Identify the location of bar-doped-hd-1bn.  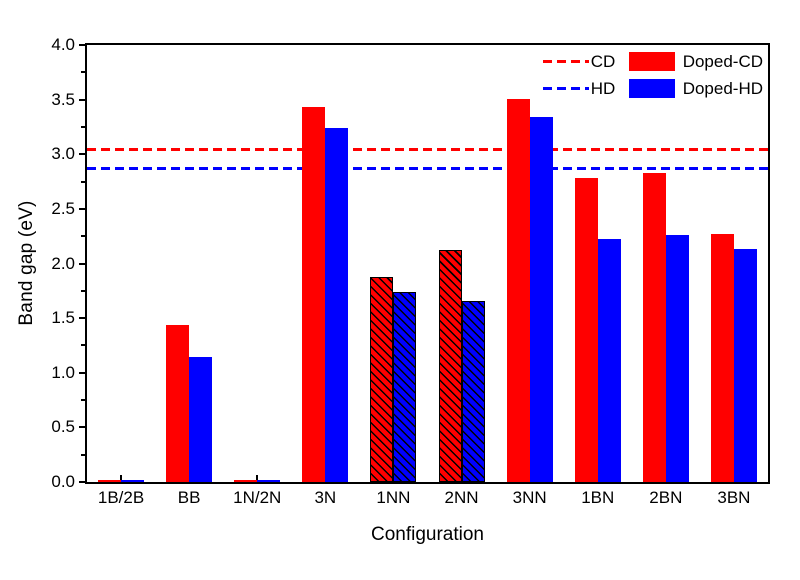
(609, 360).